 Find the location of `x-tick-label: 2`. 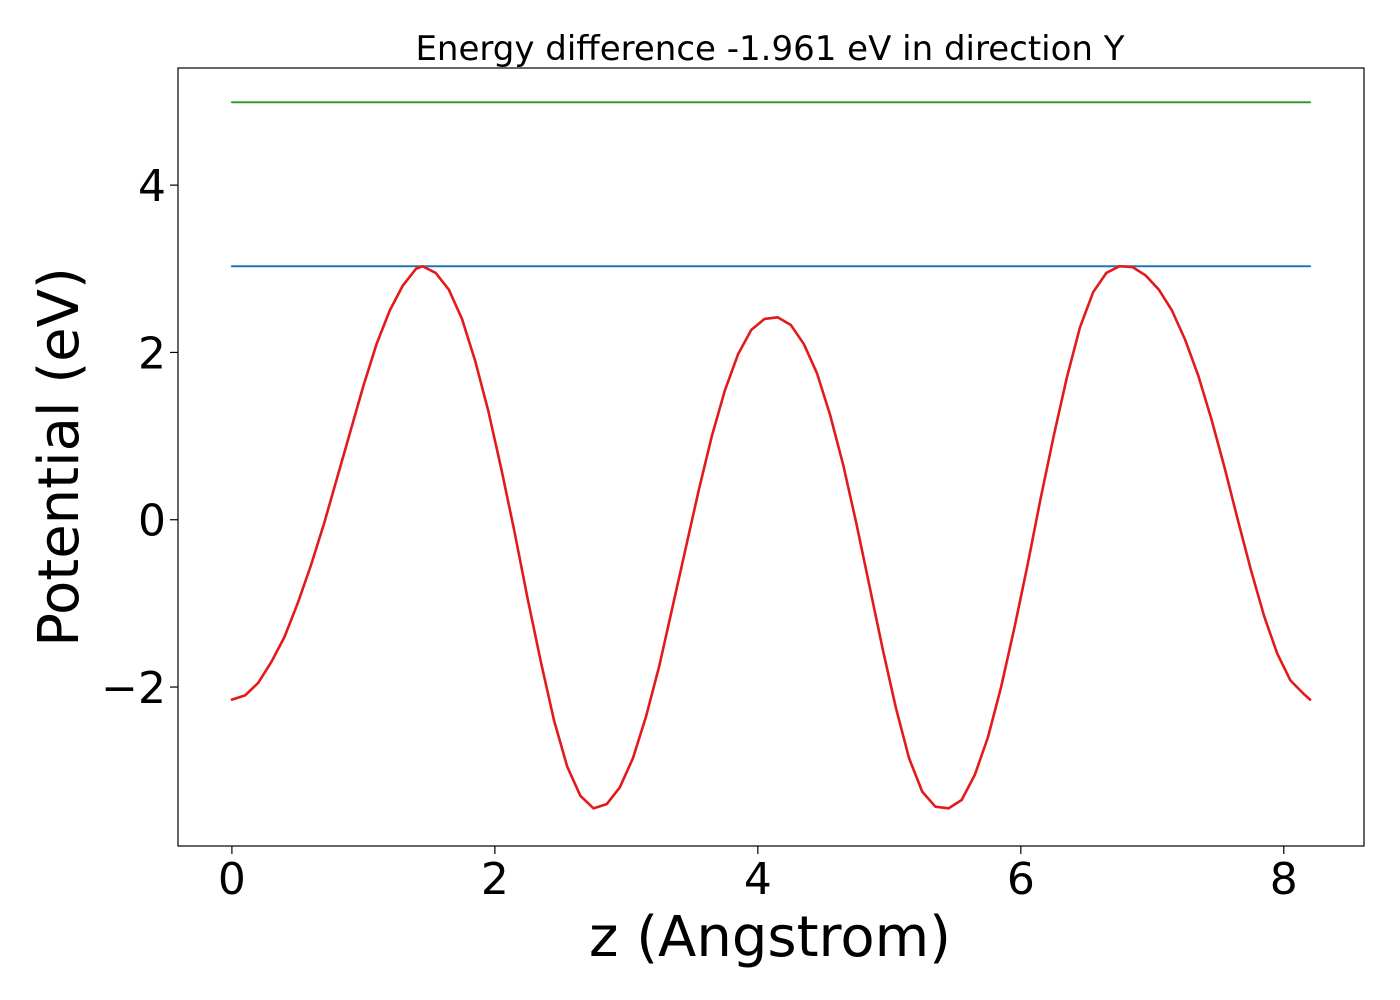

x-tick-label: 2 is located at coordinates (495, 879).